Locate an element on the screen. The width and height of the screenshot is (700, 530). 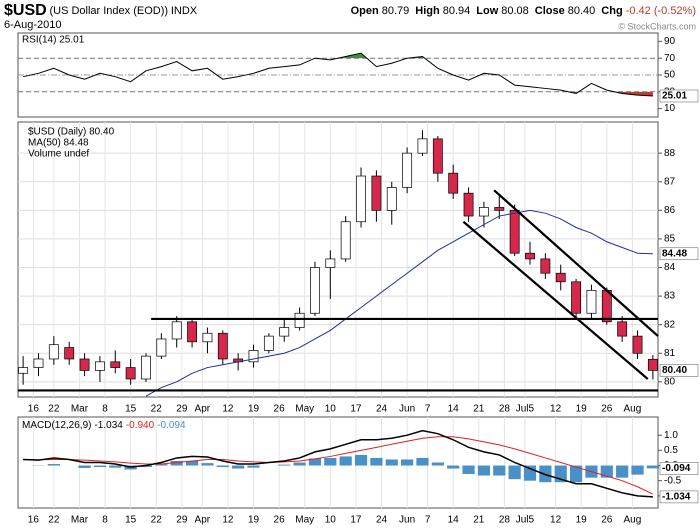
legend: $USD (Daily) 80.40 is located at coordinates (71, 132).